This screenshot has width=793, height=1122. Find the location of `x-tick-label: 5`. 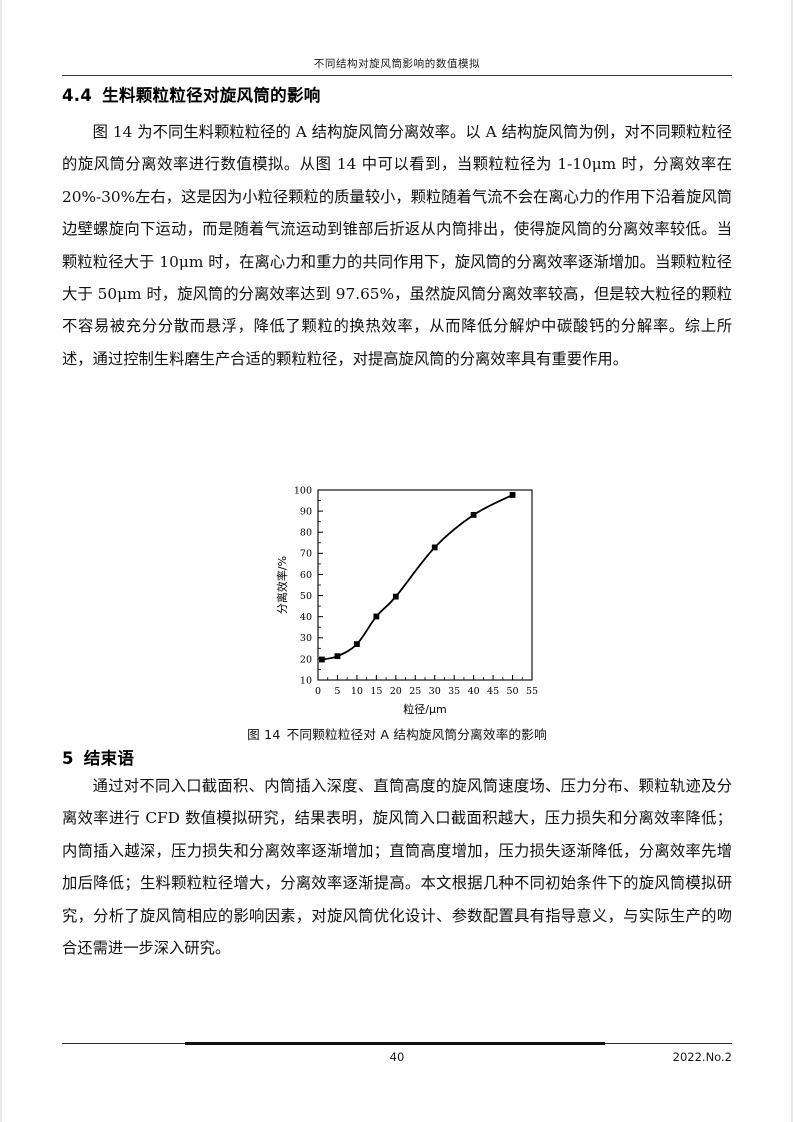

x-tick-label: 5 is located at coordinates (337, 691).